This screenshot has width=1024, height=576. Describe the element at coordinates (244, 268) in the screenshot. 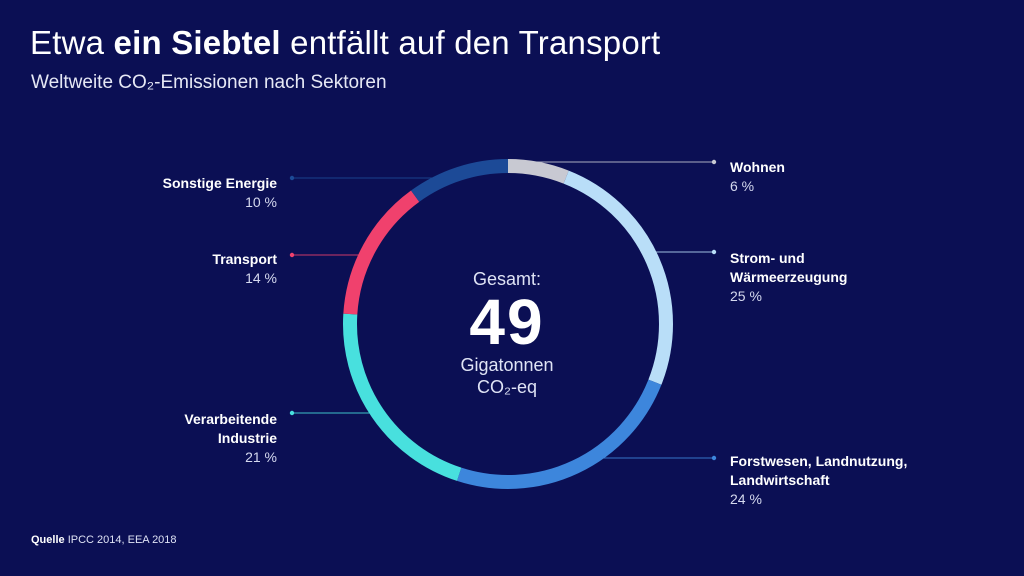

I see `label-transport: Transport 14 %` at that location.